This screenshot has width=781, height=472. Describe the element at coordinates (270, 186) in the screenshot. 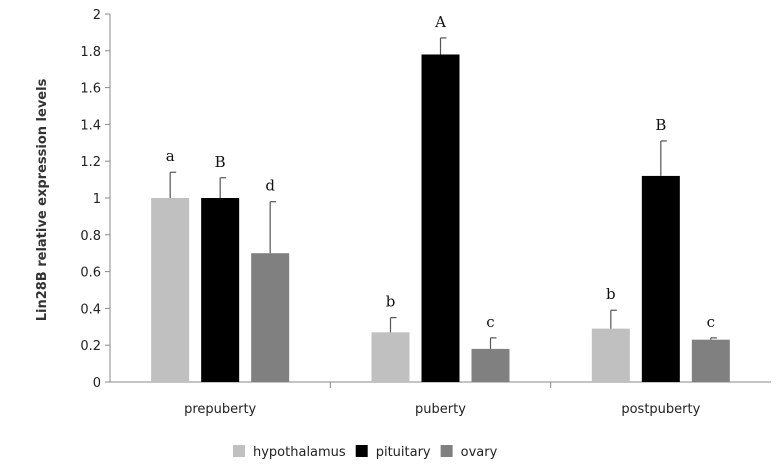

I see `significance-label-ovary-prepuberty: d` at that location.